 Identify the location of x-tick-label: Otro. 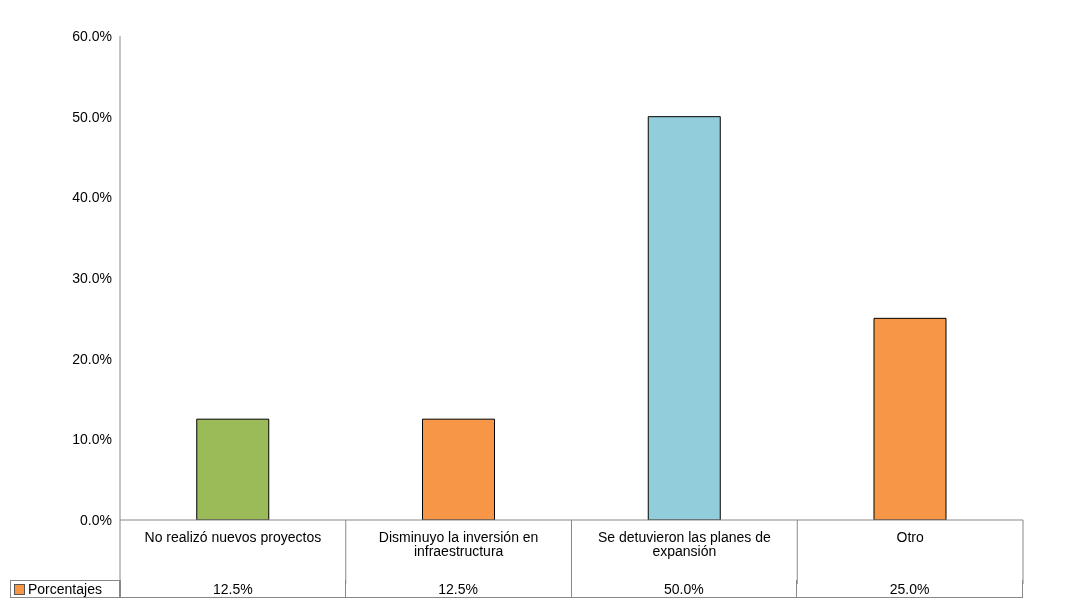
(910, 536).